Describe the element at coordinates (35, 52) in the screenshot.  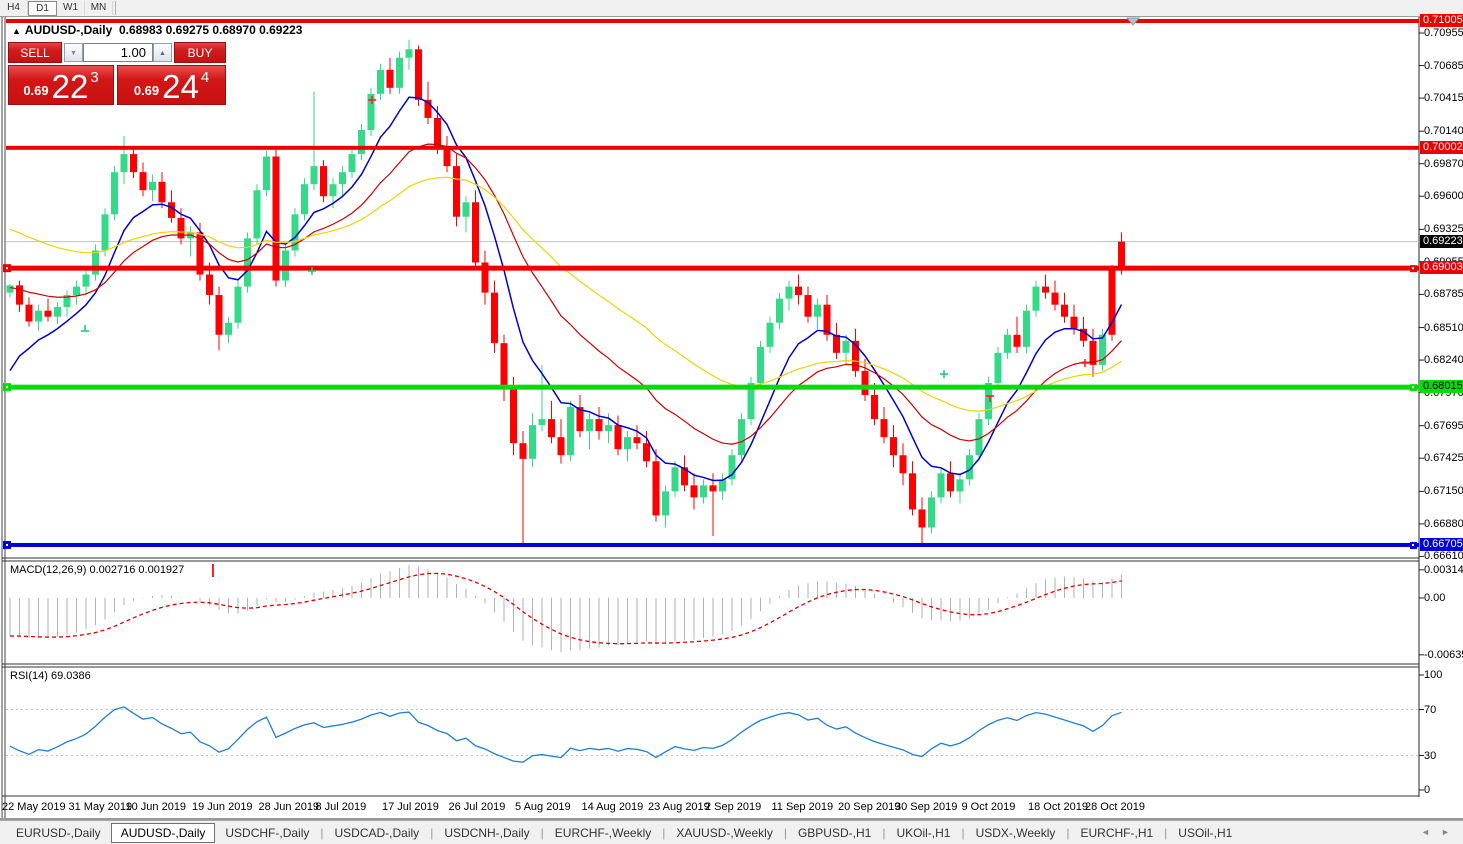
I see `sell-button: SELL` at that location.